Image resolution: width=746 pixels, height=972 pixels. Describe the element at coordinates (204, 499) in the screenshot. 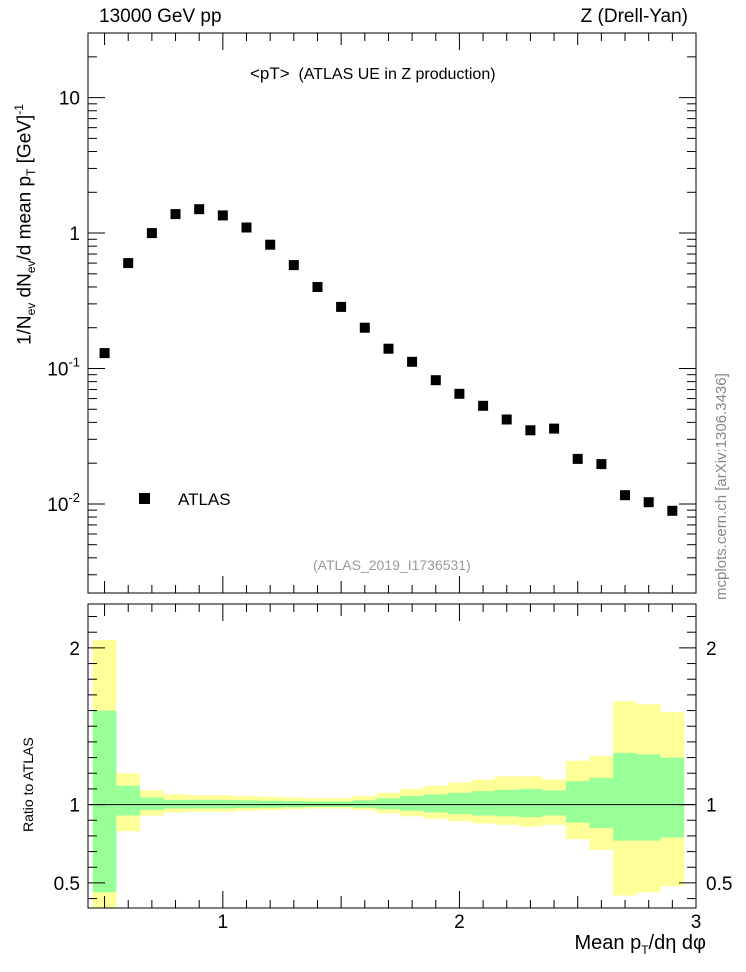

I see `legend-label-atlas: ATLAS` at that location.